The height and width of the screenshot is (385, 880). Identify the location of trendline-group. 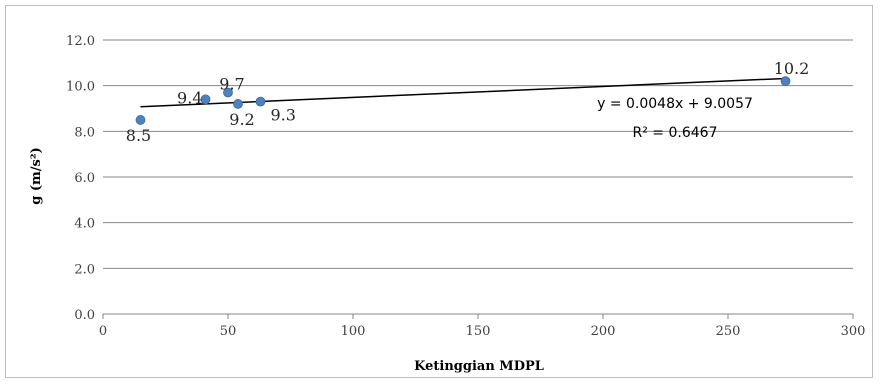
(463, 92).